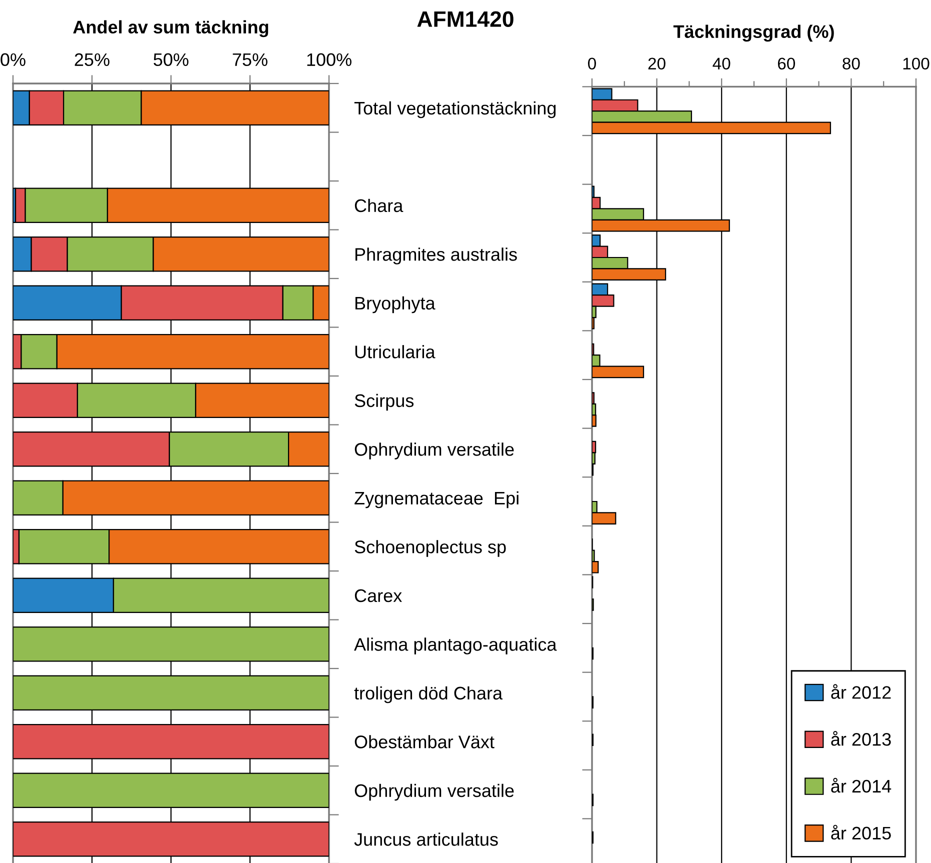 The height and width of the screenshot is (863, 931). Describe the element at coordinates (378, 595) in the screenshot. I see `y-tick-label: Carex` at that location.